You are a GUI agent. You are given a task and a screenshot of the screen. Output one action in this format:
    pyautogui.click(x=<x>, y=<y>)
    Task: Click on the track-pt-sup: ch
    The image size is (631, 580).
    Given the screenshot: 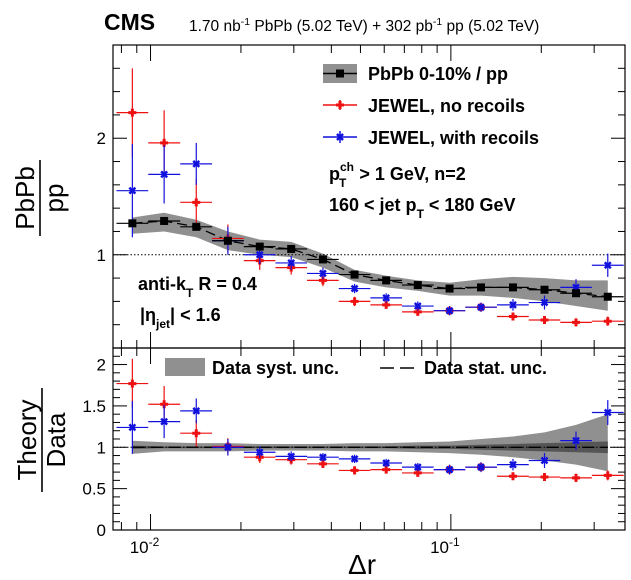 What is the action you would take?
    pyautogui.click(x=347, y=167)
    